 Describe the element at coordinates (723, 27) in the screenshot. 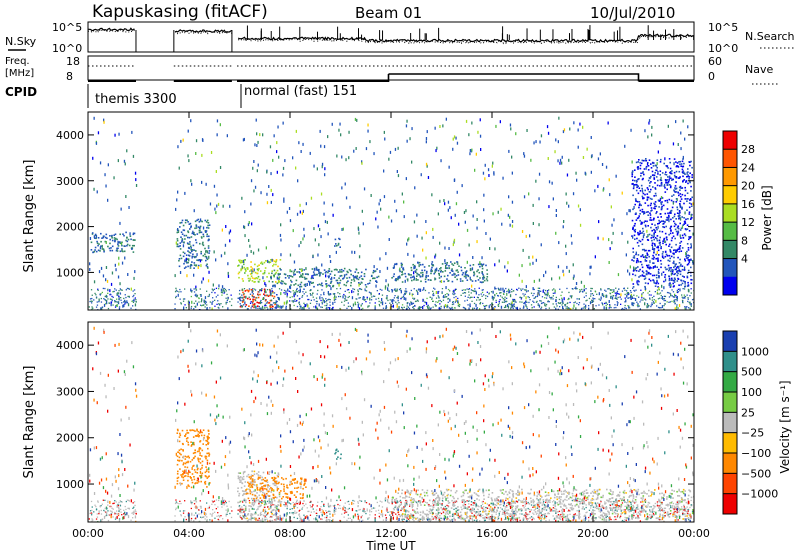

I see `noise-right-tick-top: 10^5` at that location.